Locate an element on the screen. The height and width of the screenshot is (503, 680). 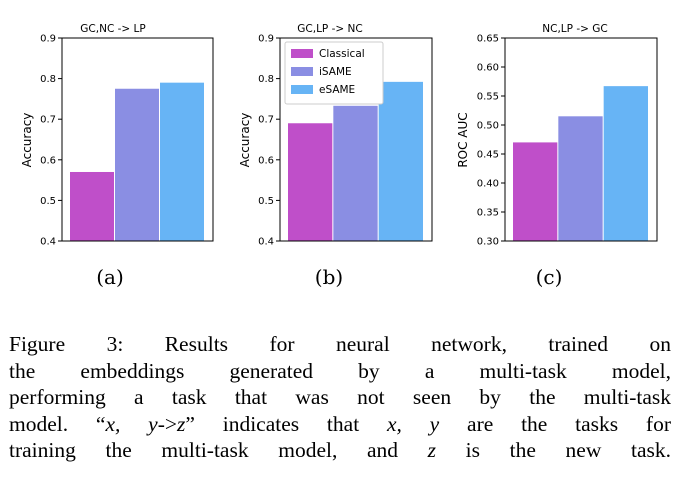
caption-var-z: z is located at coordinates (181, 423).